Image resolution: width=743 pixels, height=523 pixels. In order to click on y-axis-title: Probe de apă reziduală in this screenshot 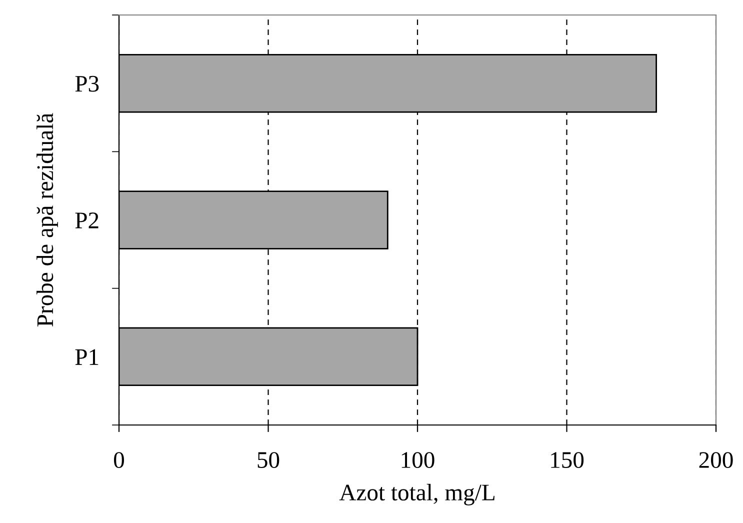, I will do `click(47, 220)`.